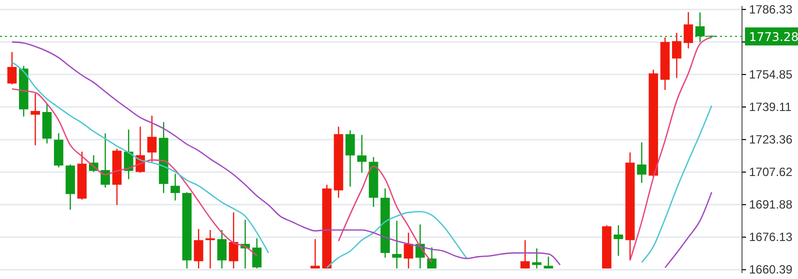  I want to click on y-tick-label: 1754.85, so click(771, 74).